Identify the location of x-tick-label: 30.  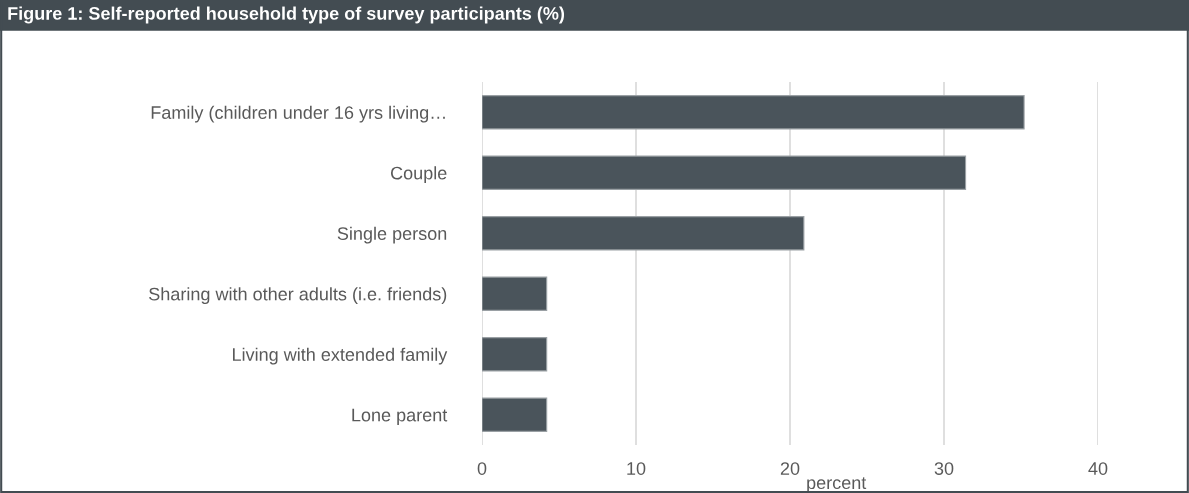
(944, 468).